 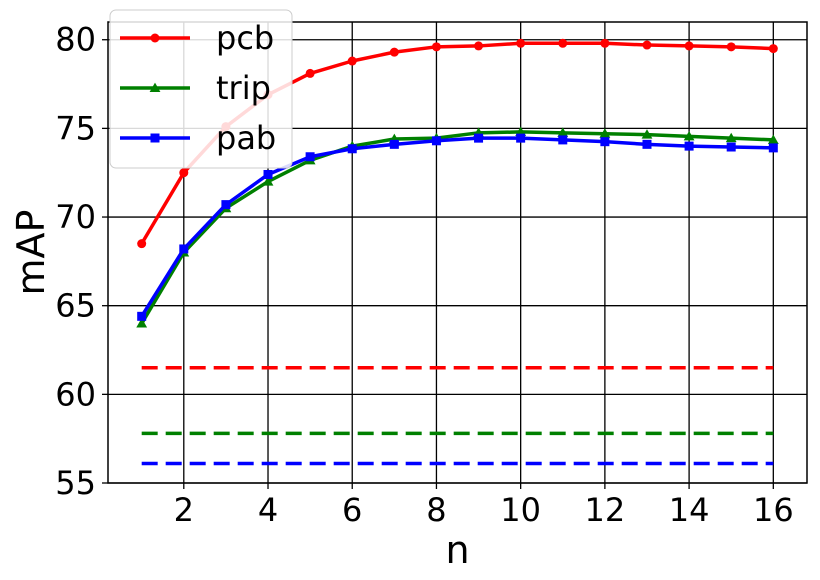 I want to click on legend-item-trip: trip, so click(x=195, y=88).